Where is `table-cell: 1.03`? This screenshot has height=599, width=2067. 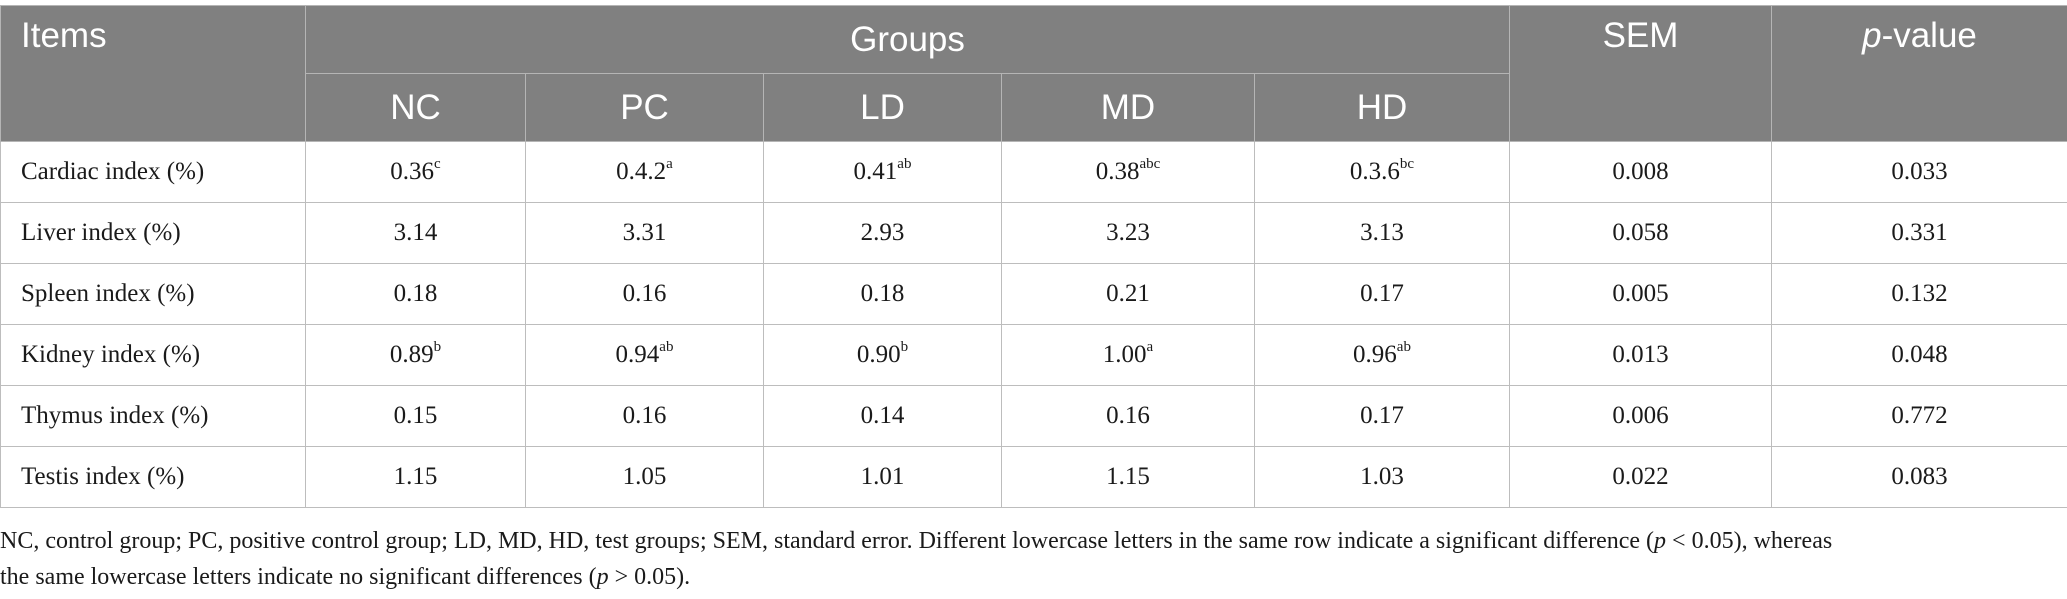
table-cell: 1.03 is located at coordinates (1382, 477).